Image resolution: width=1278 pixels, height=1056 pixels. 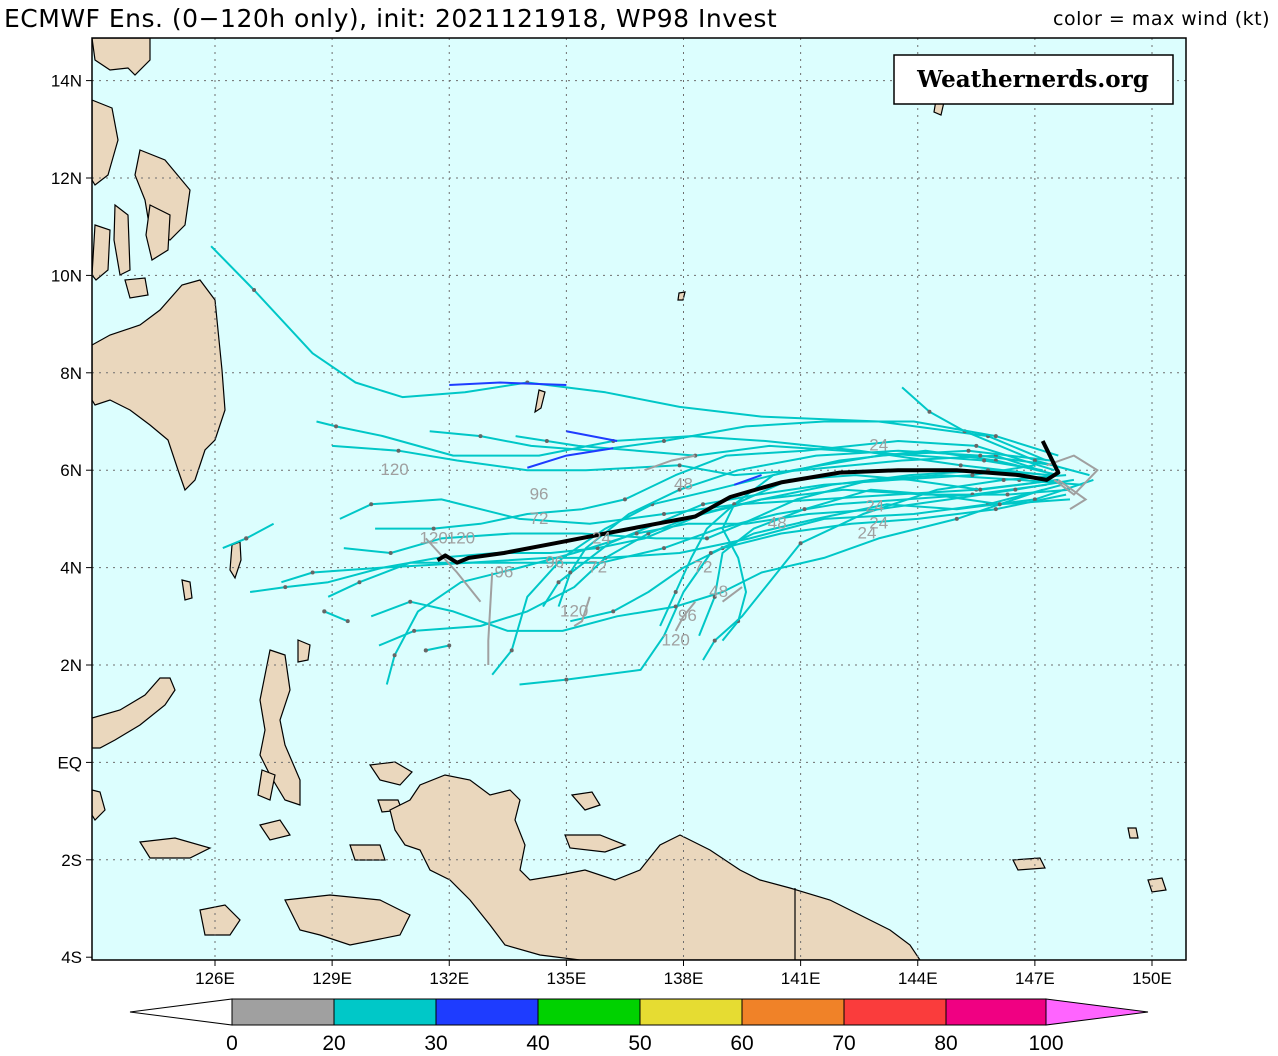 What do you see at coordinates (390, 773) in the screenshot?
I see `land-waigeo` at bounding box center [390, 773].